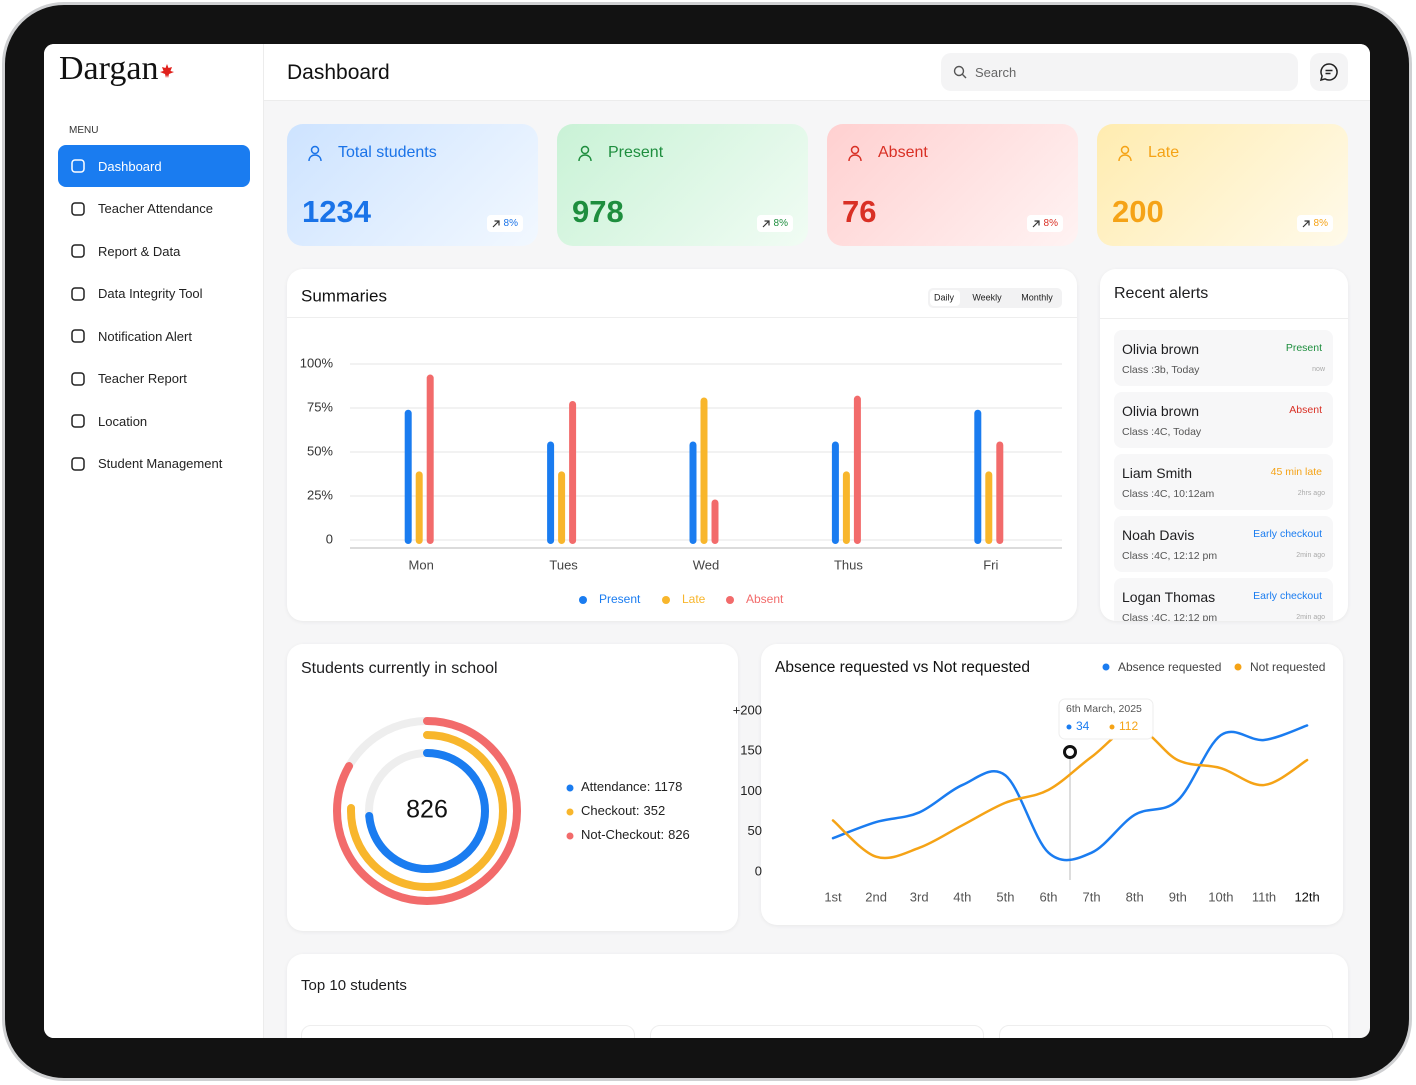  What do you see at coordinates (142, 378) in the screenshot?
I see `nav-label: Teacher Report` at bounding box center [142, 378].